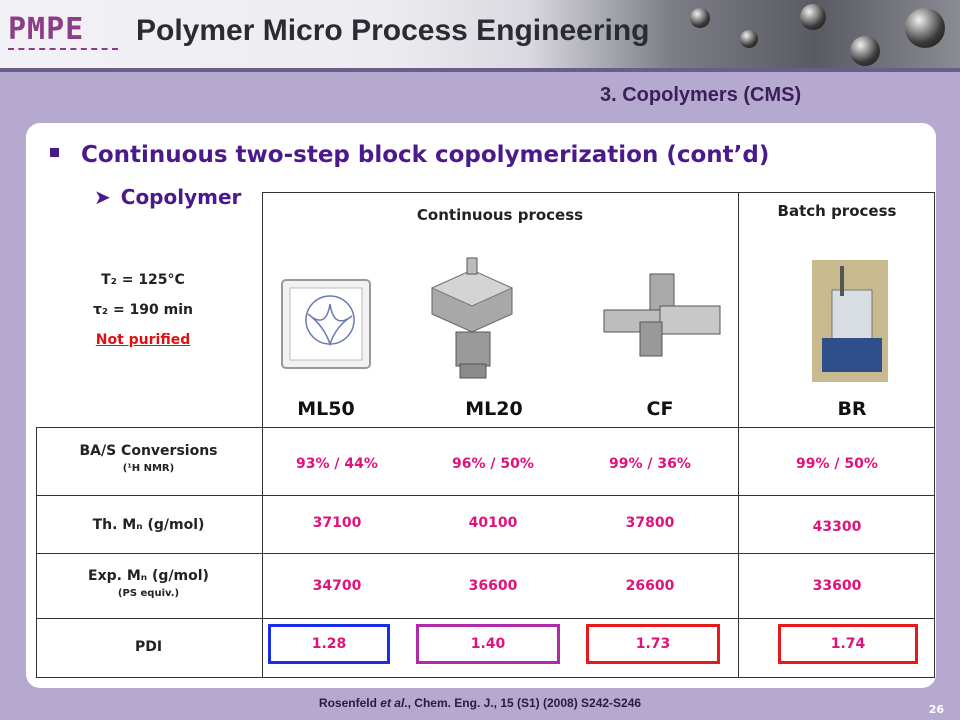 The width and height of the screenshot is (960, 720). Describe the element at coordinates (837, 586) in the screenshot. I see `value-cell: 33600` at that location.